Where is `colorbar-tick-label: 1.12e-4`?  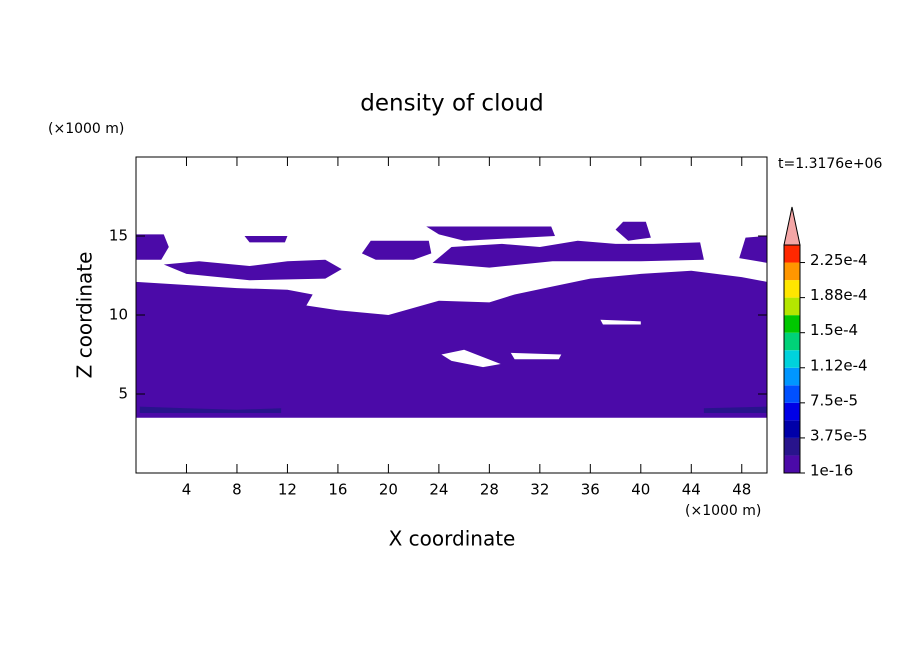
colorbar-tick-label: 1.12e-4 is located at coordinates (839, 365).